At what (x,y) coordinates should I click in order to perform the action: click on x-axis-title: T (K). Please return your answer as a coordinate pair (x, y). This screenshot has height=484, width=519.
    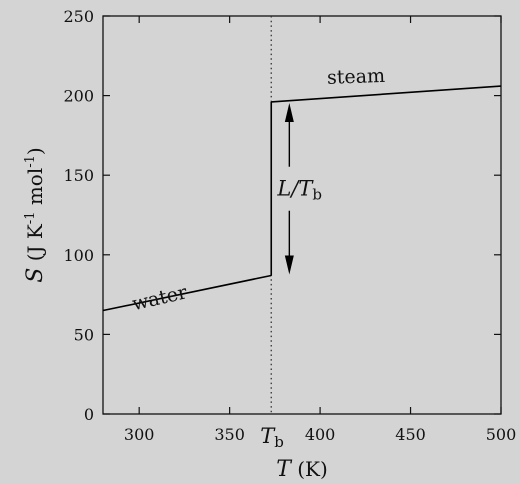
    Looking at the image, I should click on (302, 469).